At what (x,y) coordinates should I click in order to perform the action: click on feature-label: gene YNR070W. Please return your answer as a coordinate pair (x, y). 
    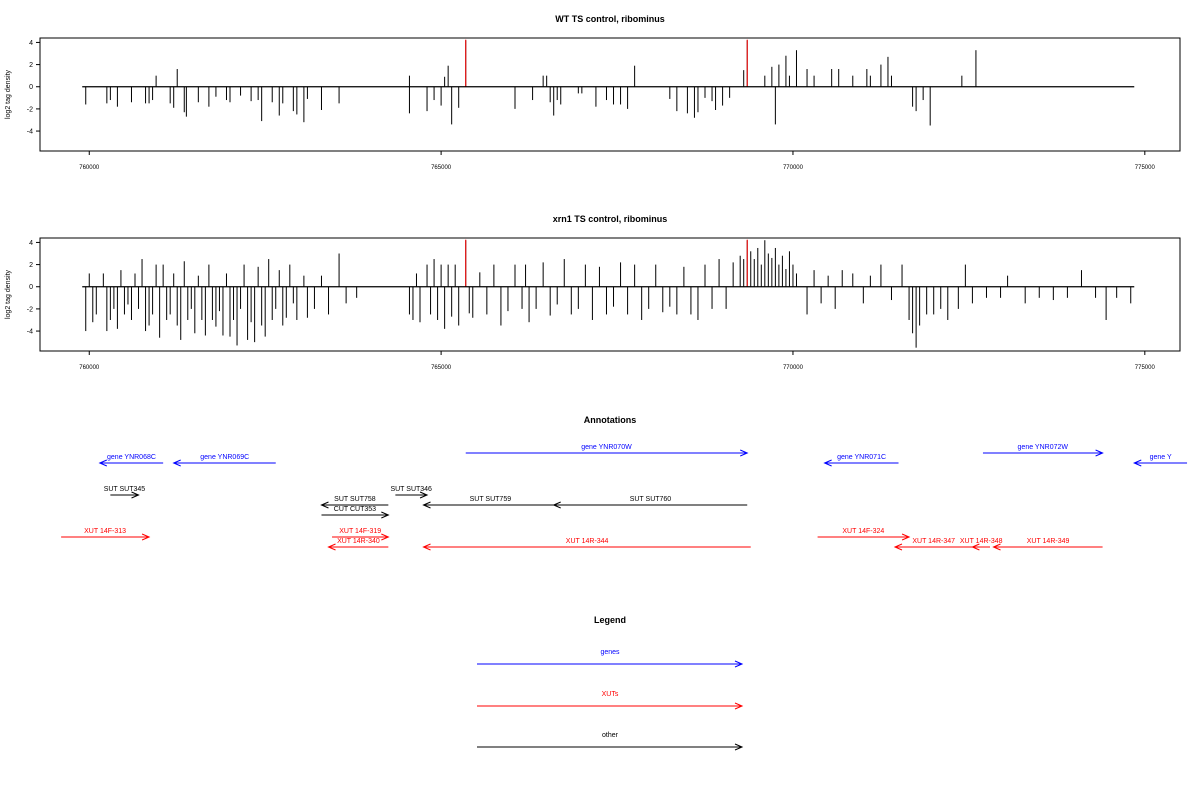
    Looking at the image, I should click on (606, 447).